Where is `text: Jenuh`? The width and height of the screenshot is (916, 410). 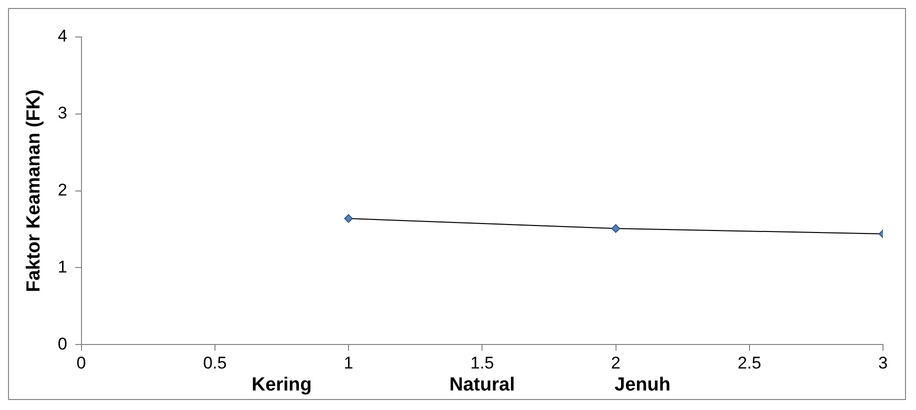 text: Jenuh is located at coordinates (642, 385).